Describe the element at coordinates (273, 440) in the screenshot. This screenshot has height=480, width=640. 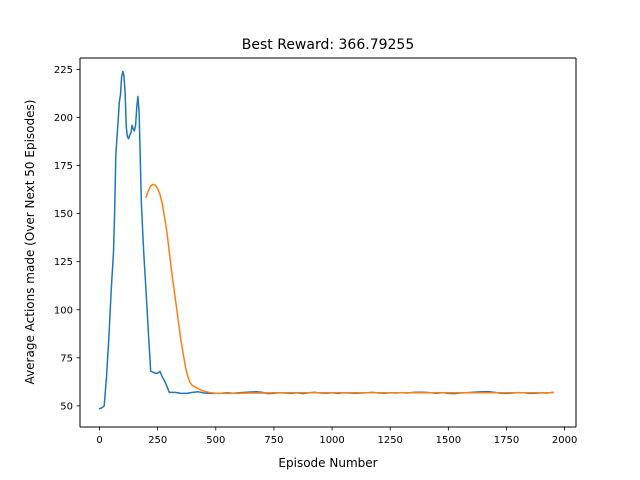
I see `x-tick-label: 750` at that location.